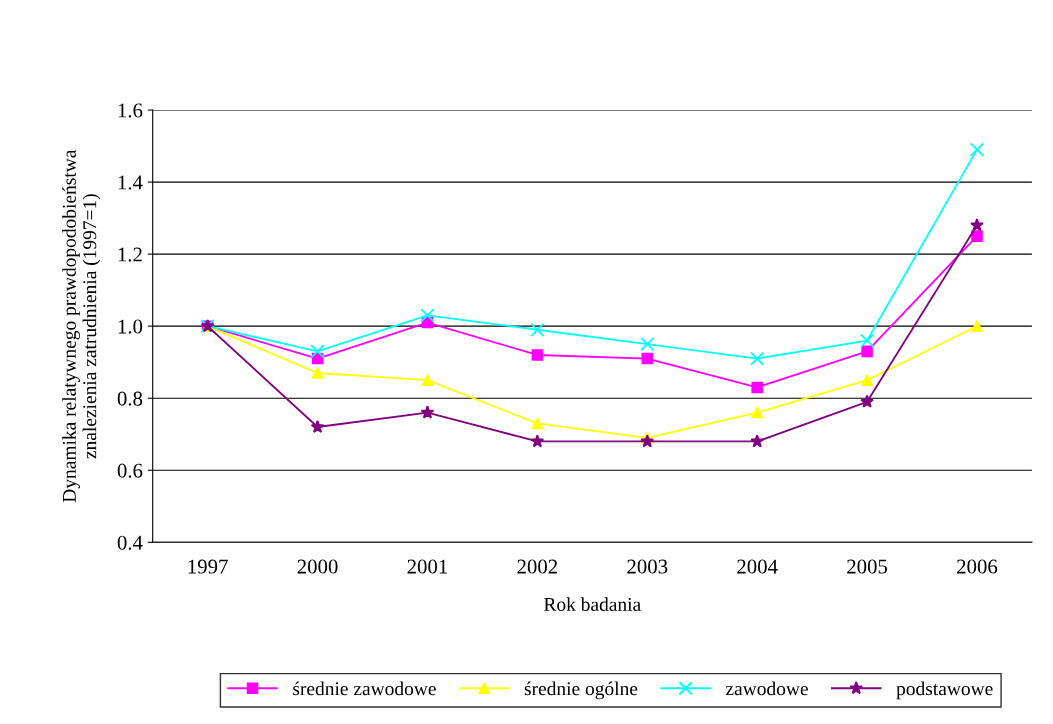  I want to click on y-tick-label: 1.0, so click(130, 326).